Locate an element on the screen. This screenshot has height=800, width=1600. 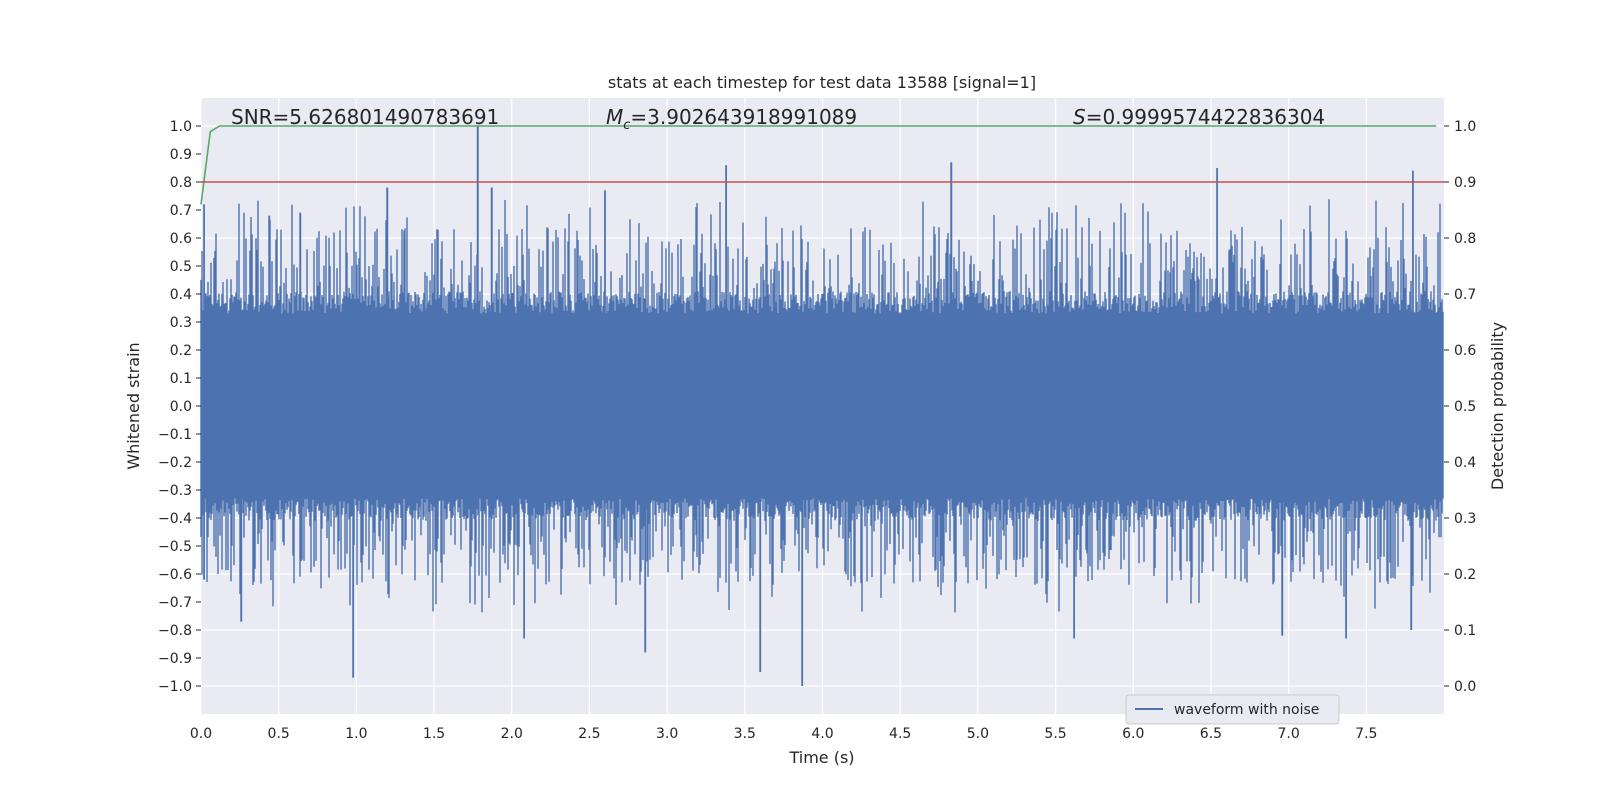
x-tick-label: 4.5 is located at coordinates (900, 734).